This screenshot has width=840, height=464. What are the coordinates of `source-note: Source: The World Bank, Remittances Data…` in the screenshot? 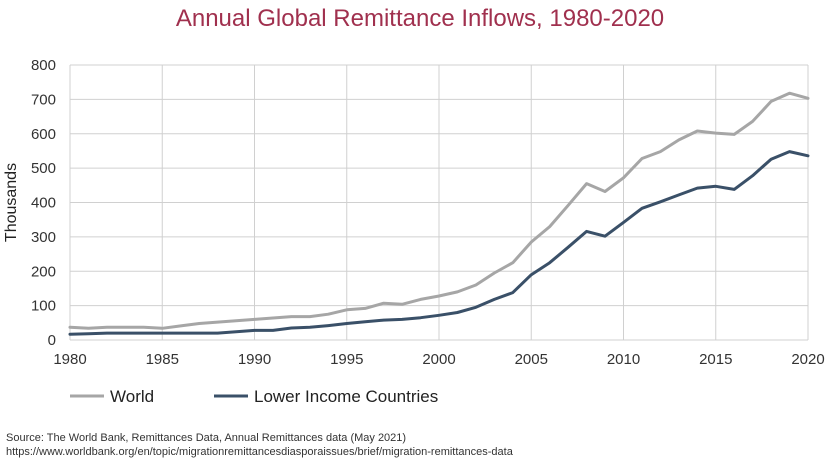 It's located at (259, 445).